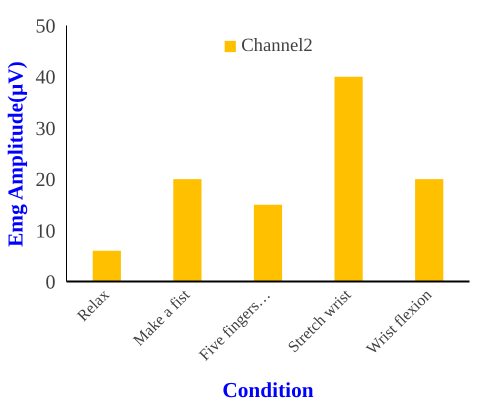 The width and height of the screenshot is (481, 405). Describe the element at coordinates (268, 390) in the screenshot. I see `x-axis-title: Condition` at that location.